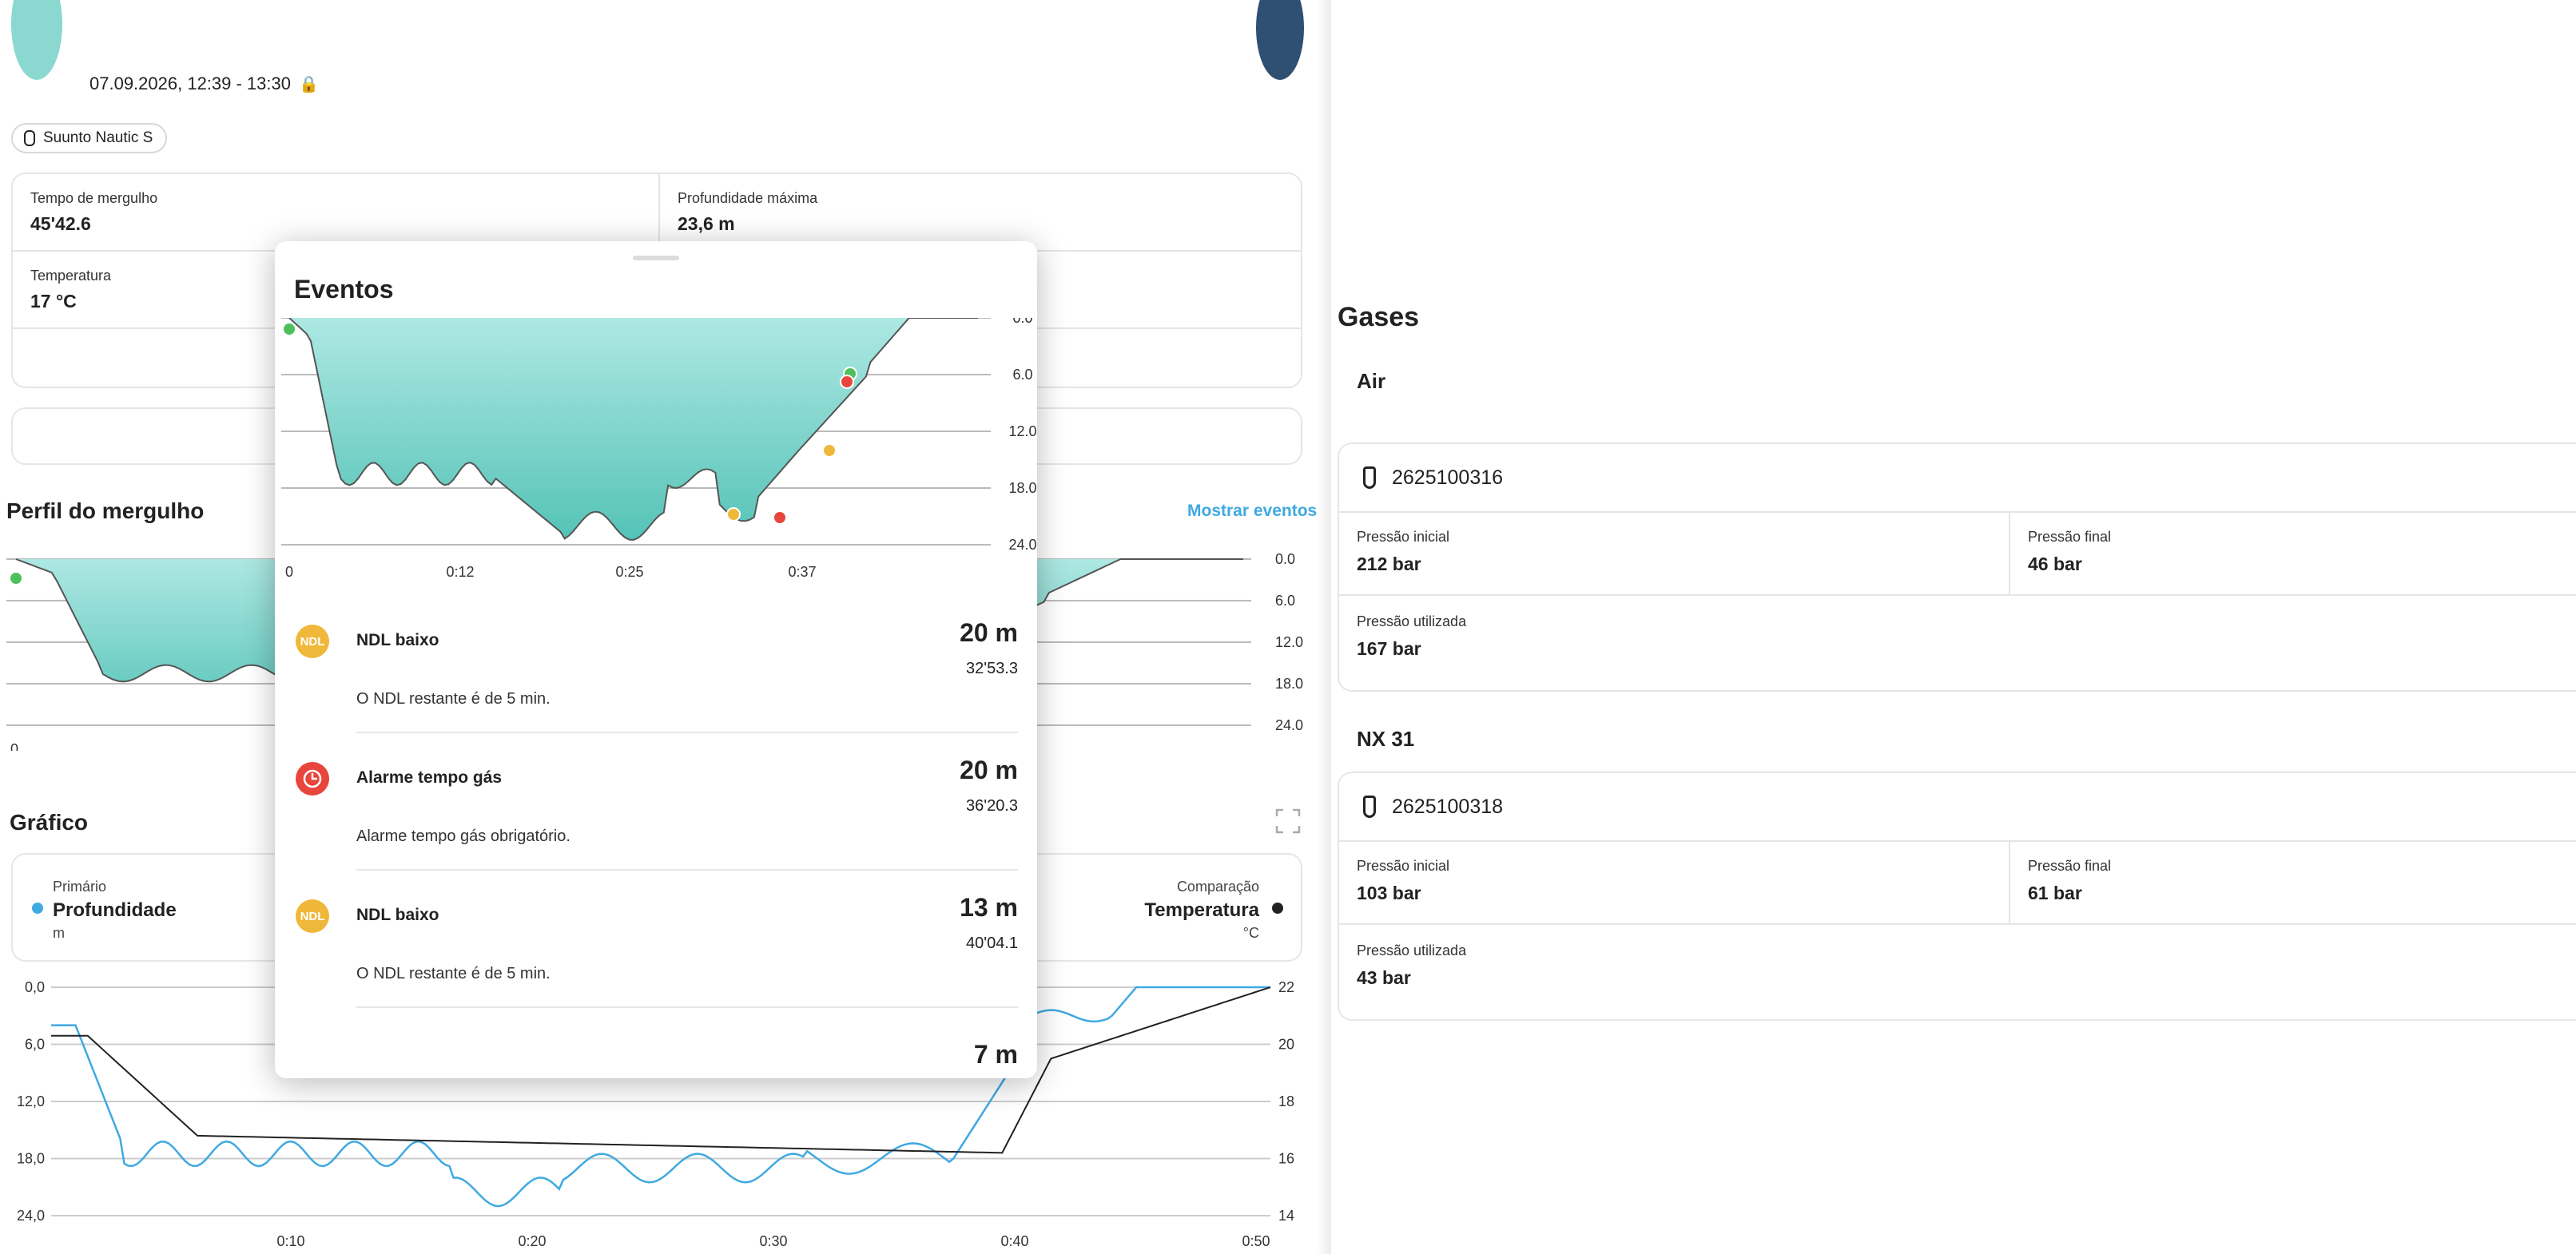  Describe the element at coordinates (429, 778) in the screenshot. I see `event-name: Alarme tempo gás` at that location.